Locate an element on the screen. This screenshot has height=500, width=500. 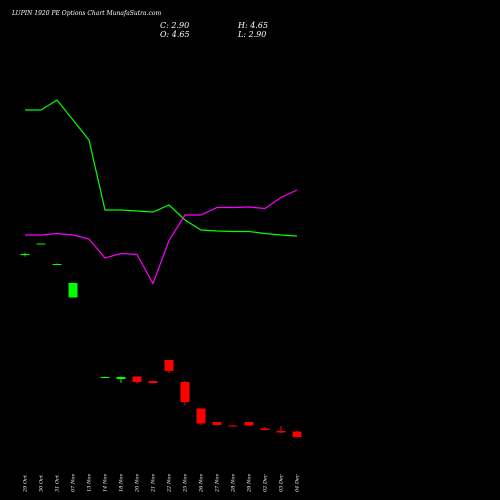
candle-29-nov is located at coordinates (265, 429).